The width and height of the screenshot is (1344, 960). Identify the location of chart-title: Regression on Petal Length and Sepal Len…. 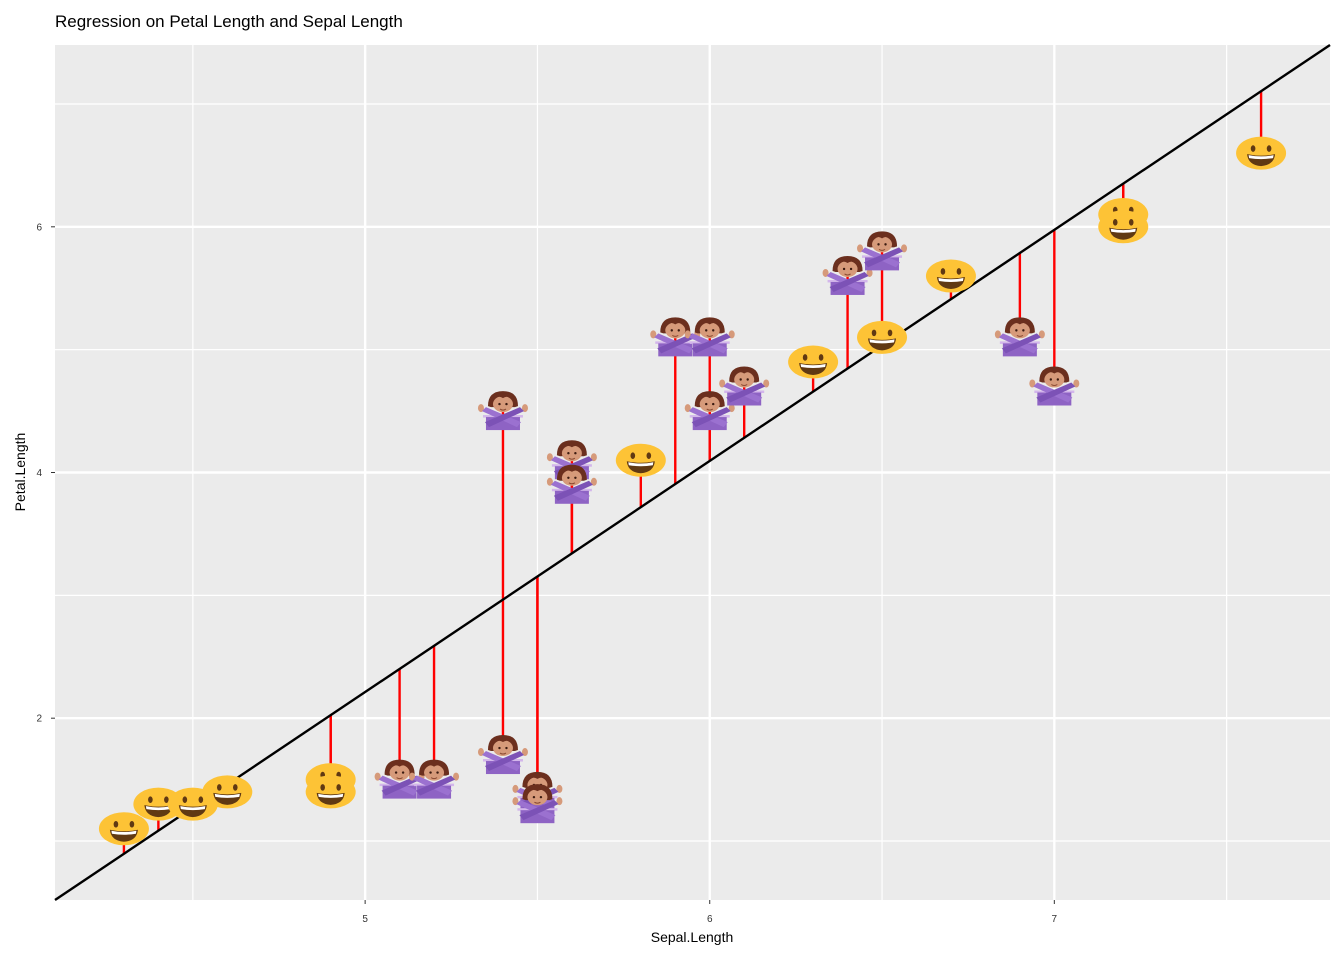
(229, 21).